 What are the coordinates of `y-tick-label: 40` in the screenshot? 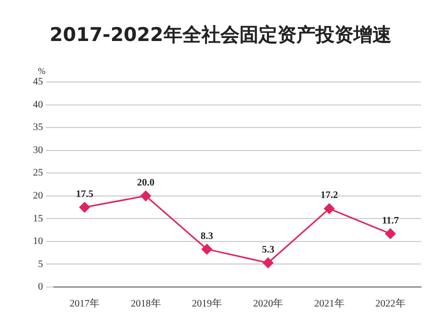 It's located at (38, 104).